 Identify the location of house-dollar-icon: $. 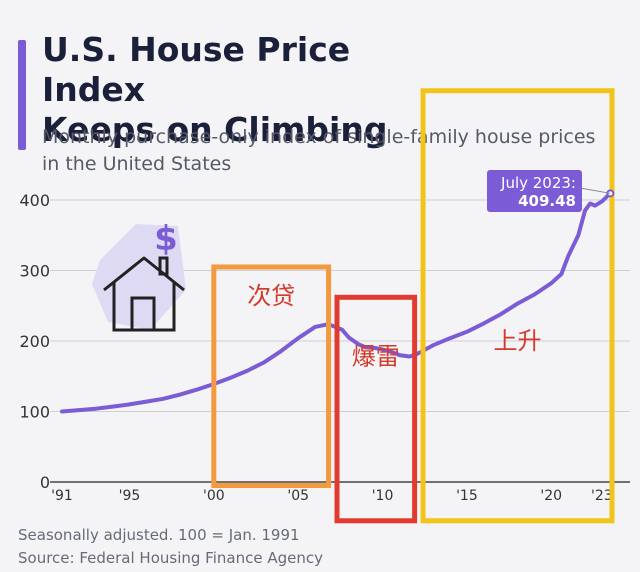
(139, 275).